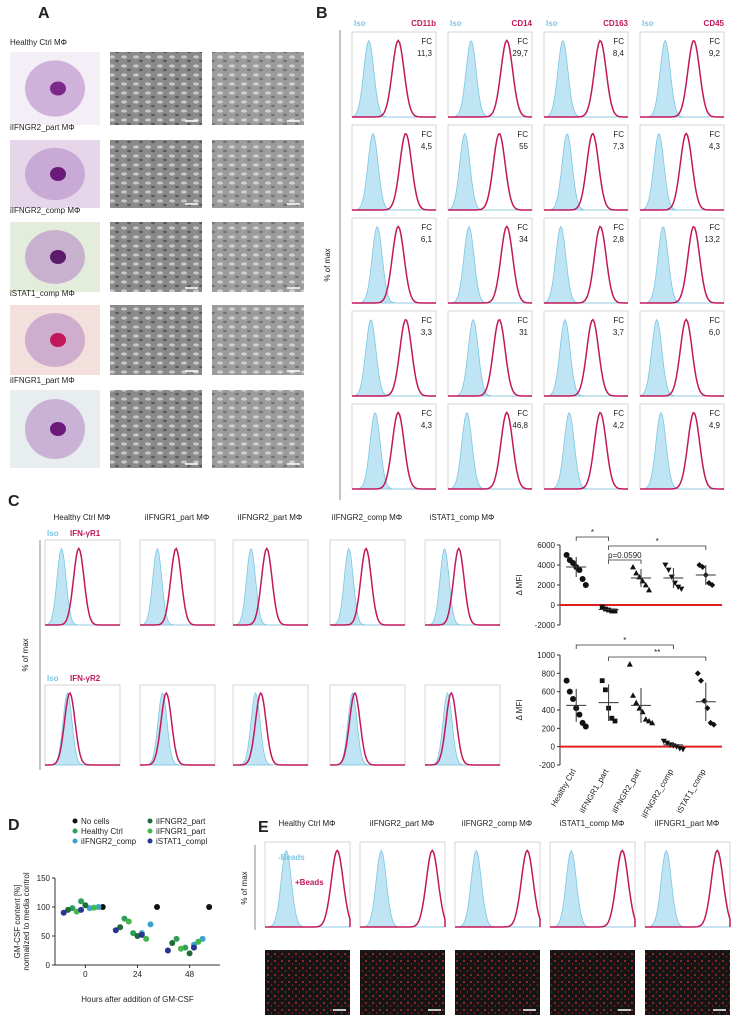  What do you see at coordinates (85, 533) in the screenshot?
I see `receptor-label: IFN-γR1` at bounding box center [85, 533].